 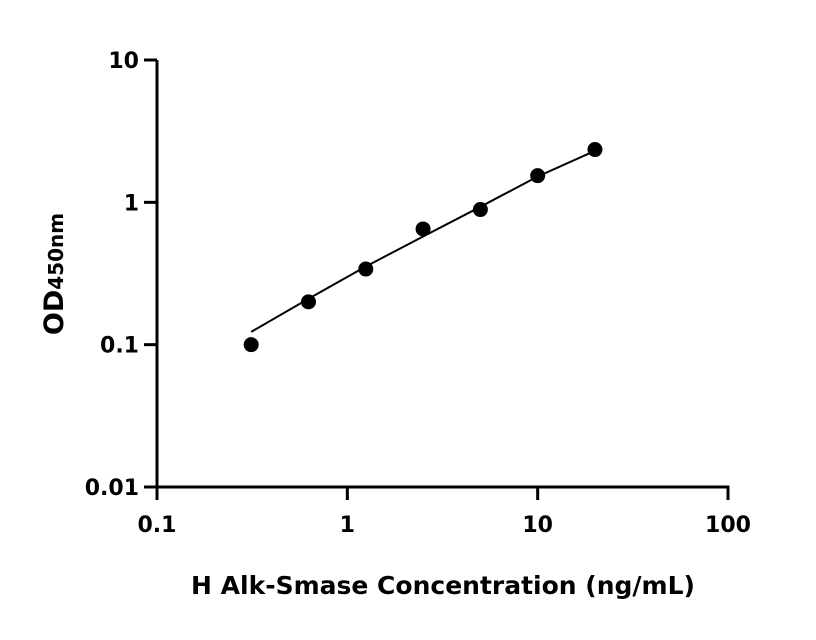 What do you see at coordinates (54, 312) in the screenshot?
I see `y-axis-label-main: OD` at bounding box center [54, 312].